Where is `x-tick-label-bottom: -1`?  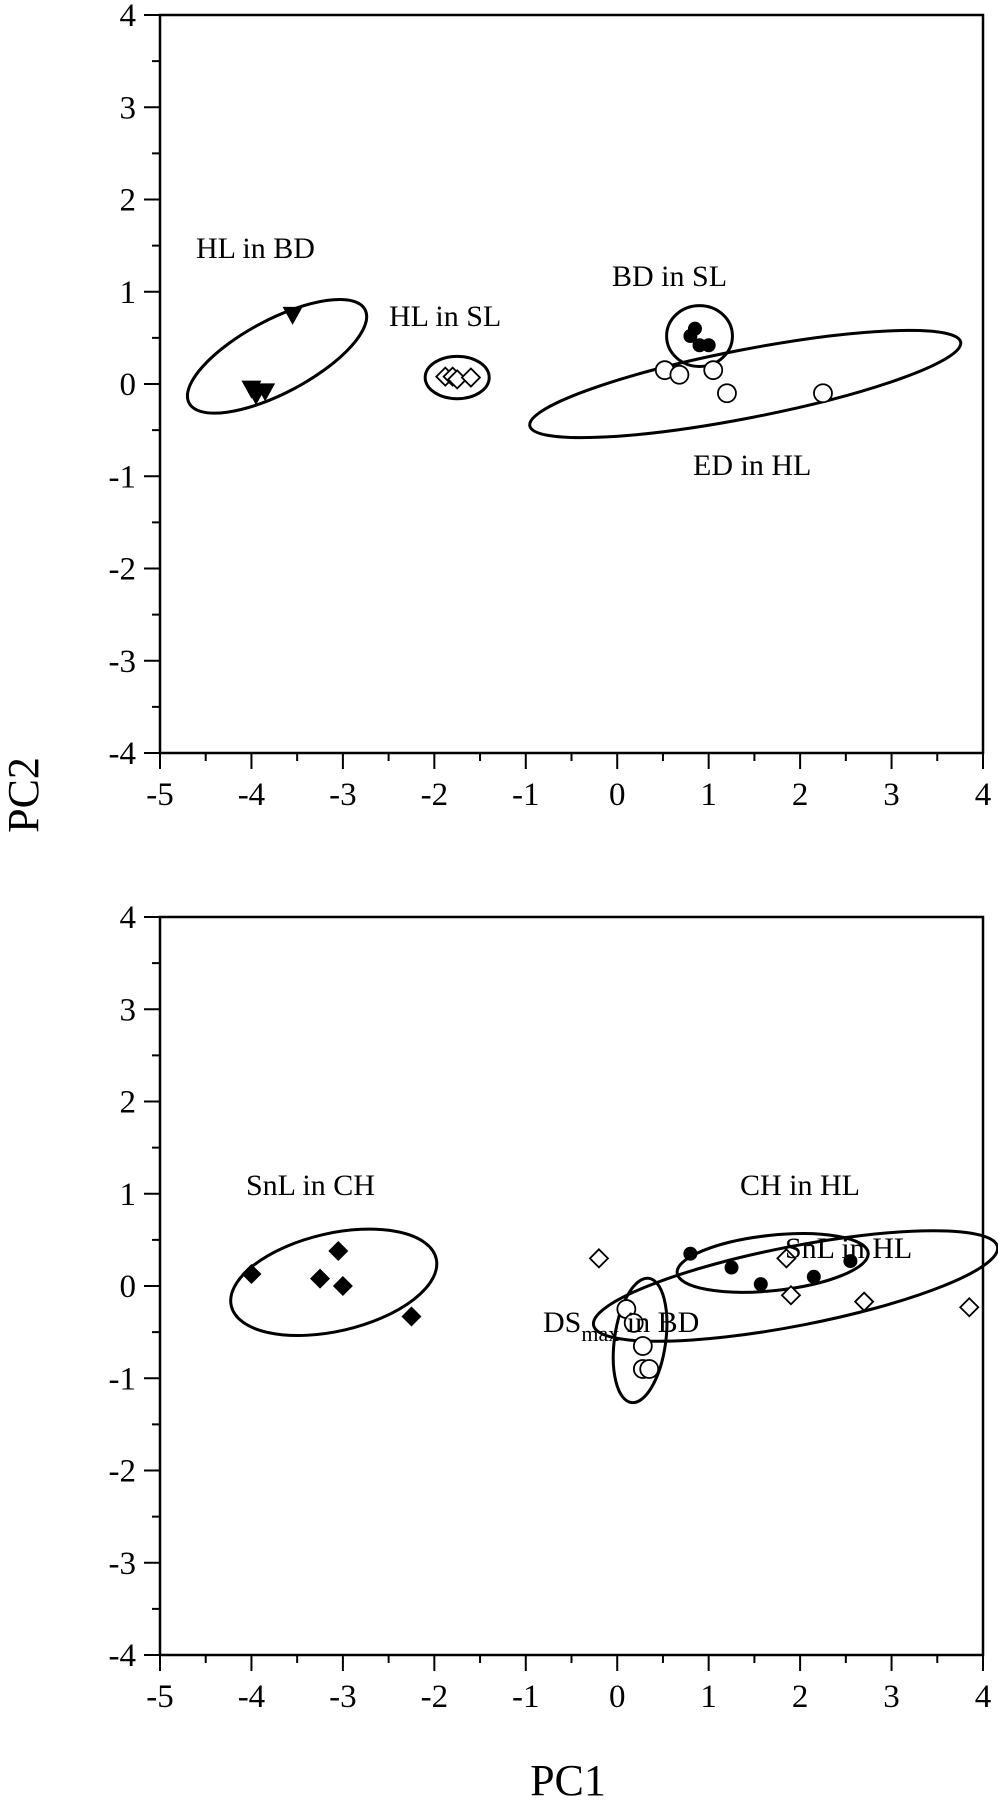 x-tick-label-bottom: -1 is located at coordinates (526, 1697).